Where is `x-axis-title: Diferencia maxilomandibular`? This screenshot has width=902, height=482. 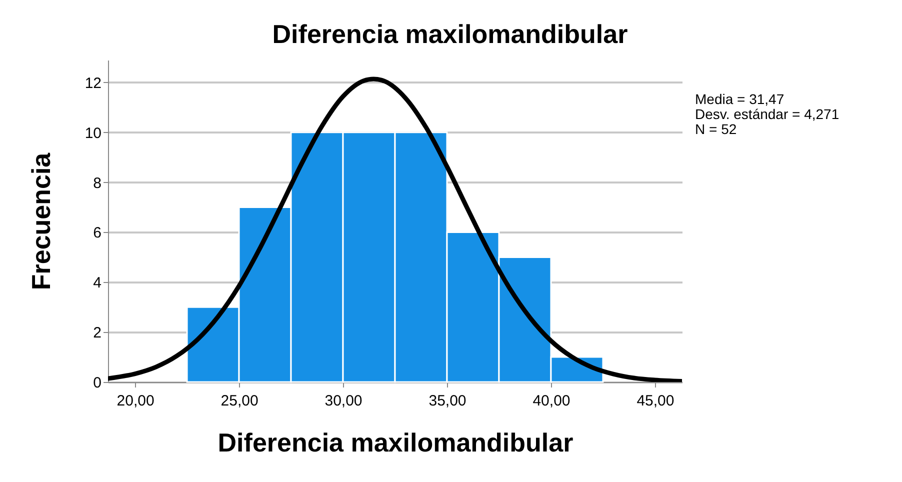
x-axis-title: Diferencia maxilomandibular is located at coordinates (396, 443).